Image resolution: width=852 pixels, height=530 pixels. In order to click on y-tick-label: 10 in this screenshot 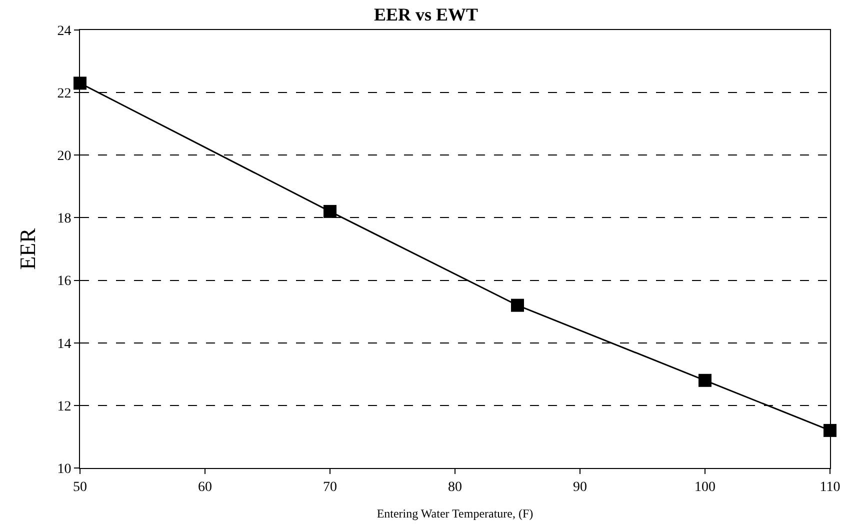, I will do `click(64, 469)`.